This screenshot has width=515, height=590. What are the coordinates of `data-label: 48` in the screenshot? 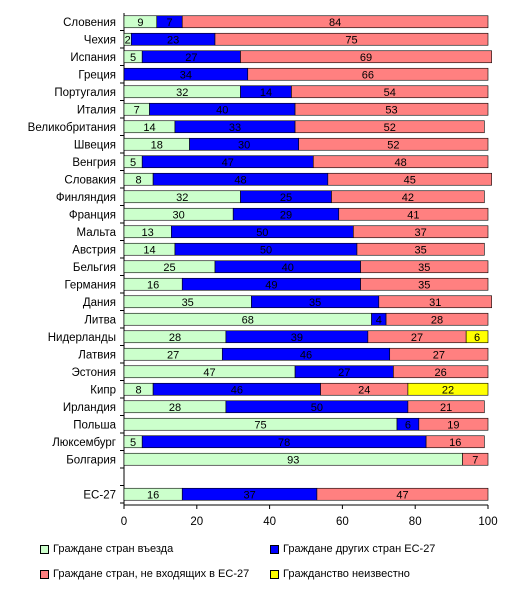 It's located at (240, 180).